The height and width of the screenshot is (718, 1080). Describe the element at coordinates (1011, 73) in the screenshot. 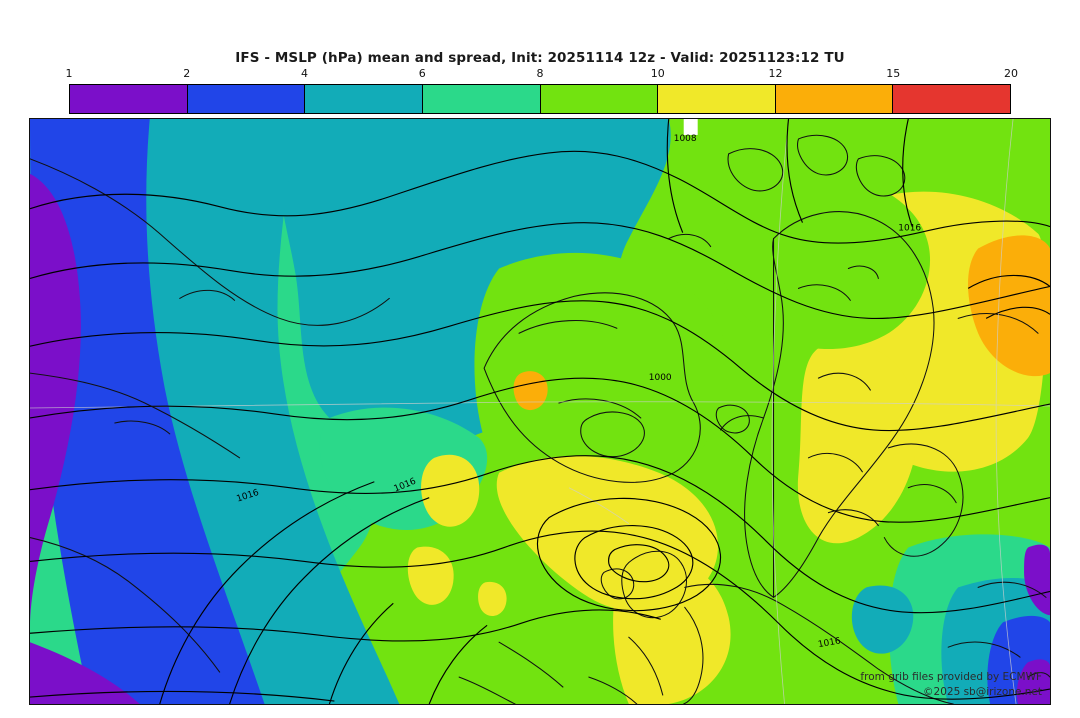

I see `colorbar-tick: 20` at that location.